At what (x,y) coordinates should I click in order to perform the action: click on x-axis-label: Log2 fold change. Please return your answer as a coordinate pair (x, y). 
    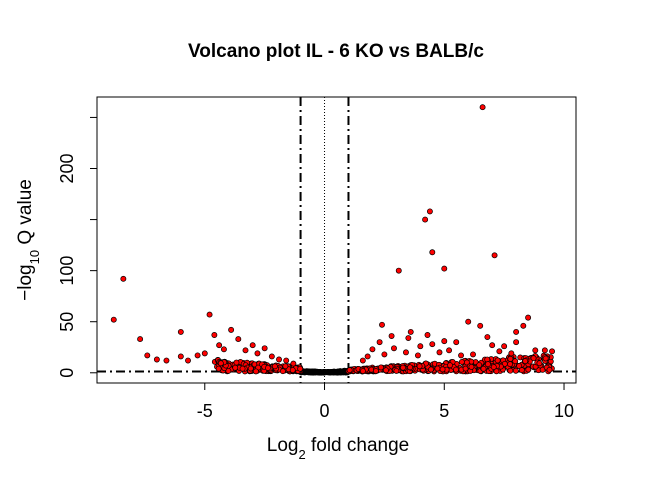
    Looking at the image, I should click on (338, 448).